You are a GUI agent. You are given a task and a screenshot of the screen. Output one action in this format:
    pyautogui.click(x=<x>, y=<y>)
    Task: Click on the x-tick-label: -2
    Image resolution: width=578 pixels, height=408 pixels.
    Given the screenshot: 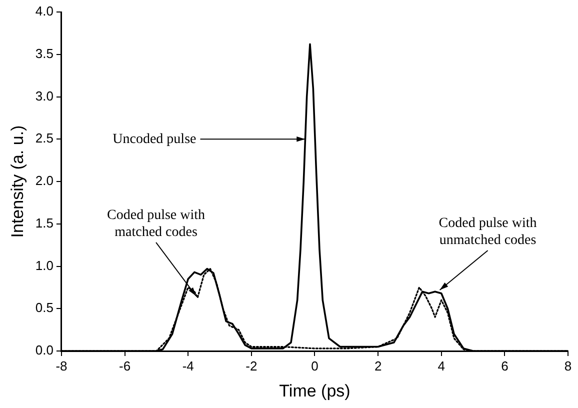 What is the action you would take?
    pyautogui.click(x=252, y=366)
    